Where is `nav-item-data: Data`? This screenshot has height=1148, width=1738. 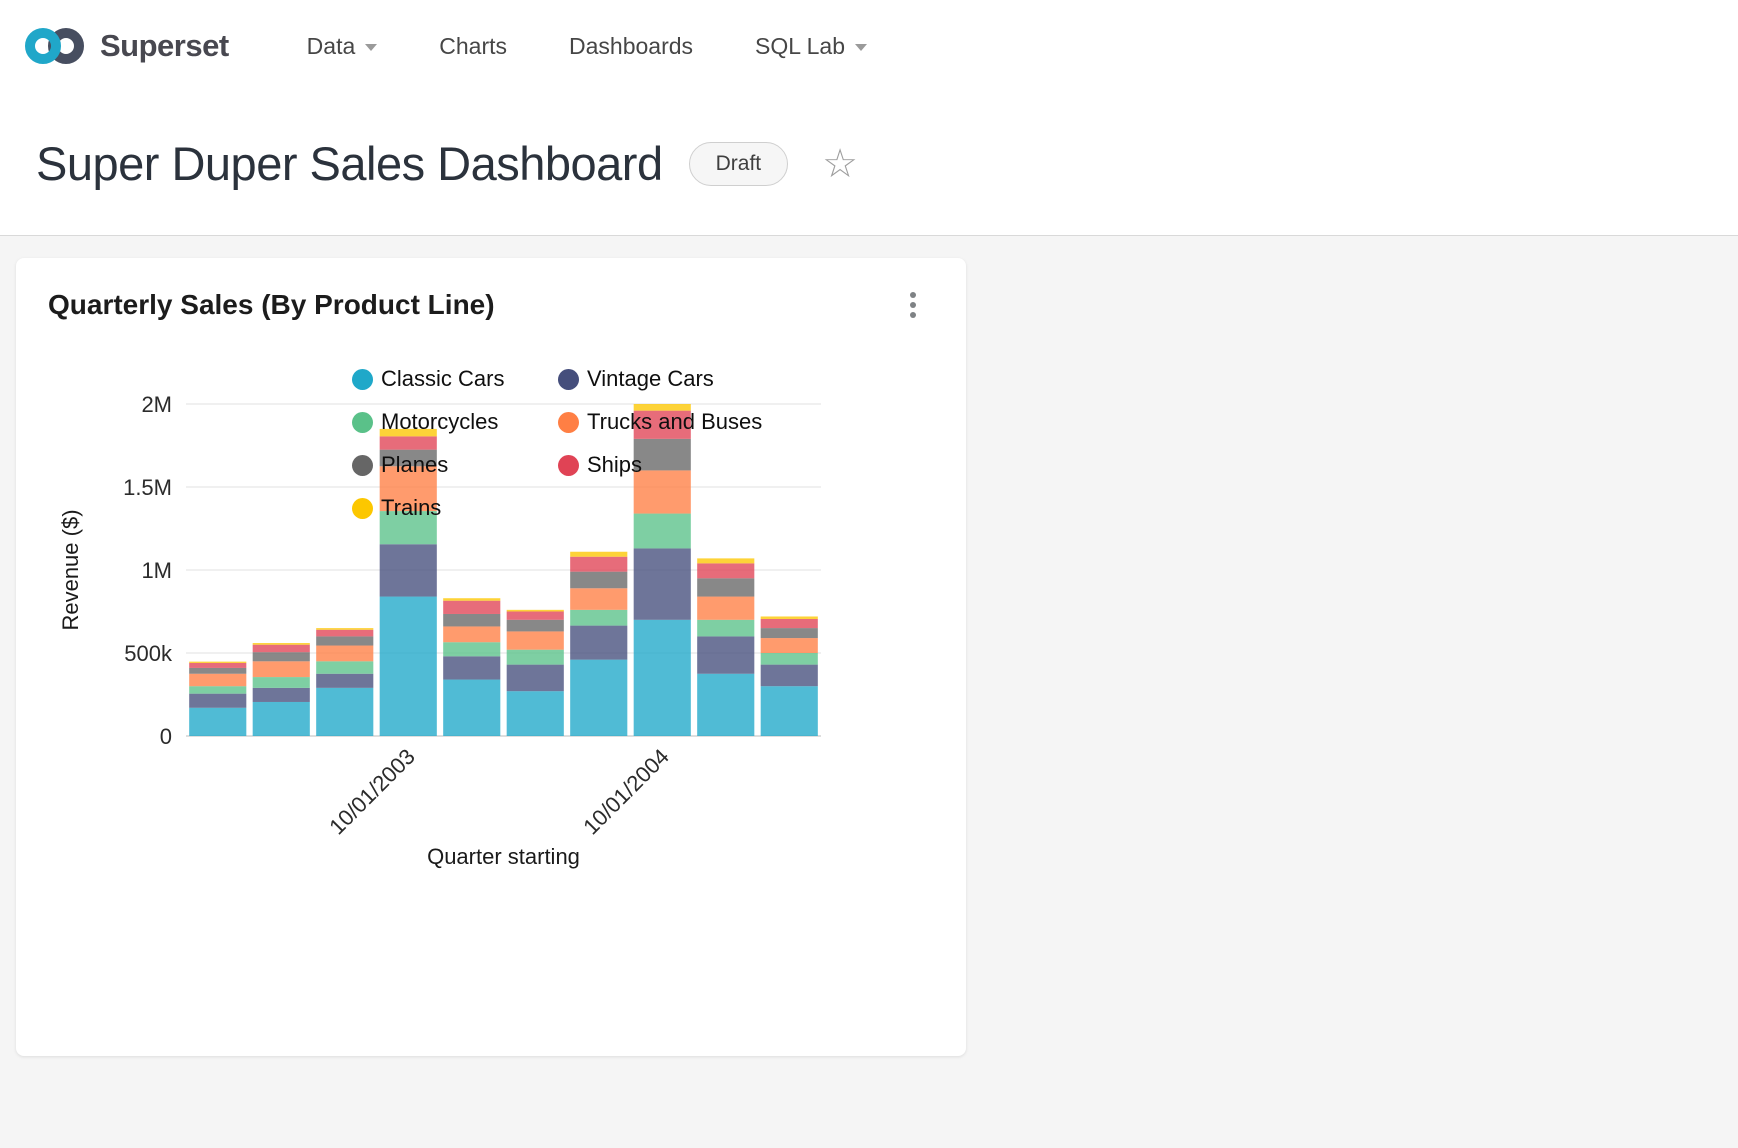 nav-item-data: Data is located at coordinates (342, 46).